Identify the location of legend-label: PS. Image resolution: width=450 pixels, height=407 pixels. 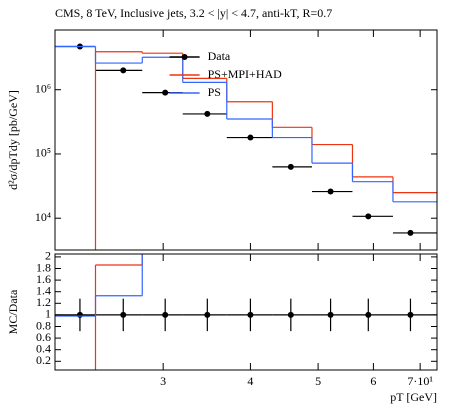
(214, 92).